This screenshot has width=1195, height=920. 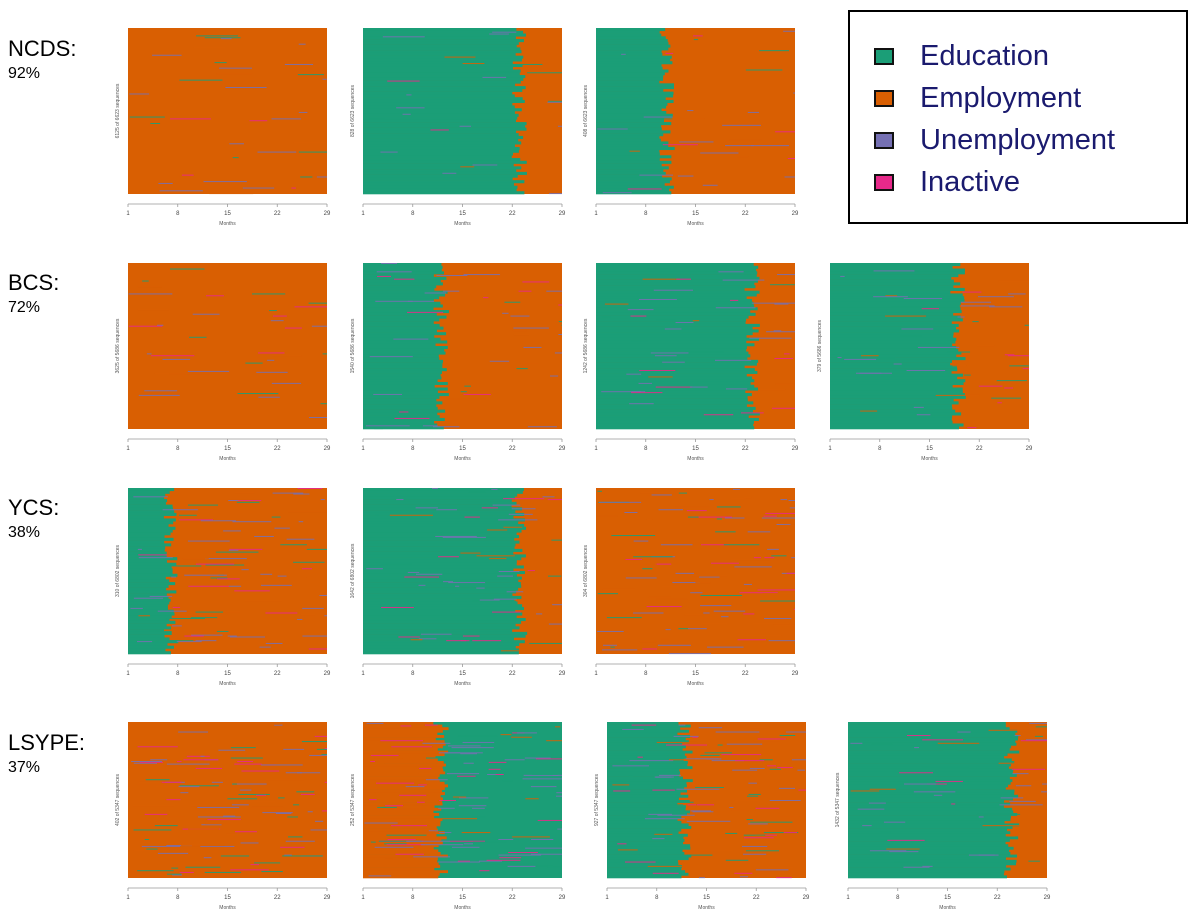 I want to click on cohort-name: YCS:, so click(x=34, y=507).